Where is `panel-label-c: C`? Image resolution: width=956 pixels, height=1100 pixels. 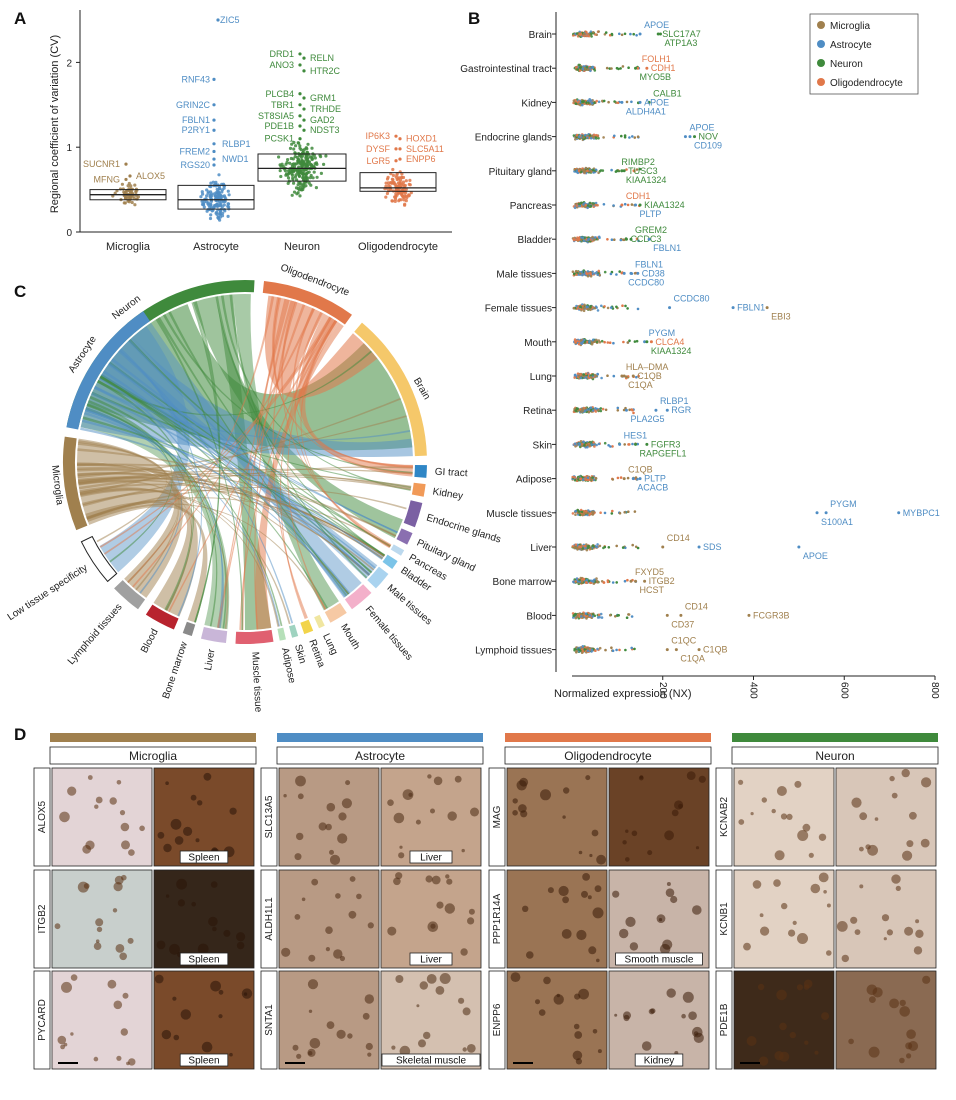 panel-label-c: C is located at coordinates (20, 291).